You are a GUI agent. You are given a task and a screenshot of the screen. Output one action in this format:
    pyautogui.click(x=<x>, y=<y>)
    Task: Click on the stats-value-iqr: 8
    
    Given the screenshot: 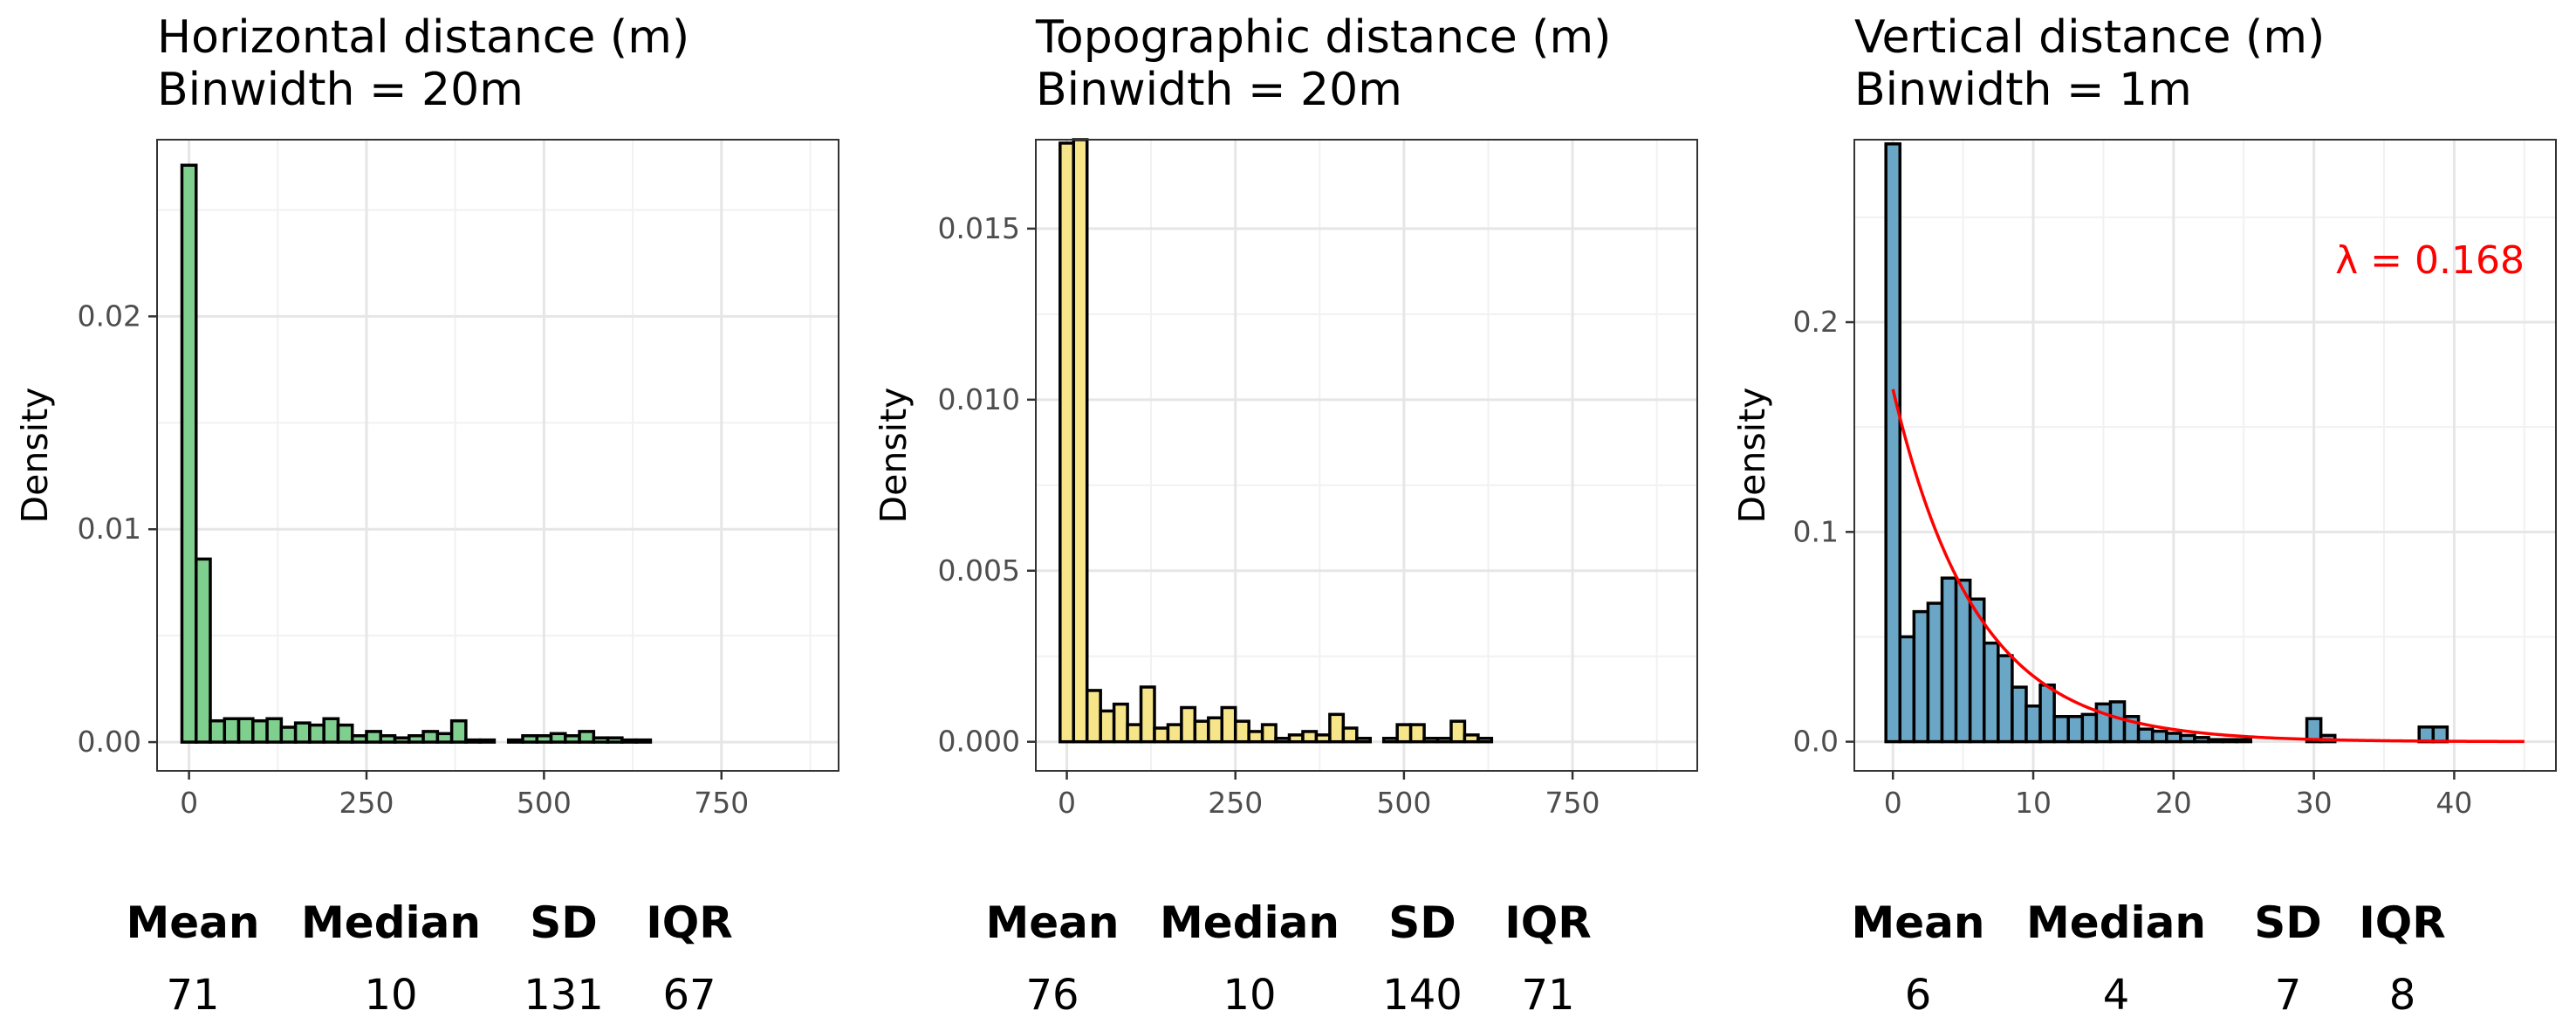 What is the action you would take?
    pyautogui.click(x=2402, y=995)
    